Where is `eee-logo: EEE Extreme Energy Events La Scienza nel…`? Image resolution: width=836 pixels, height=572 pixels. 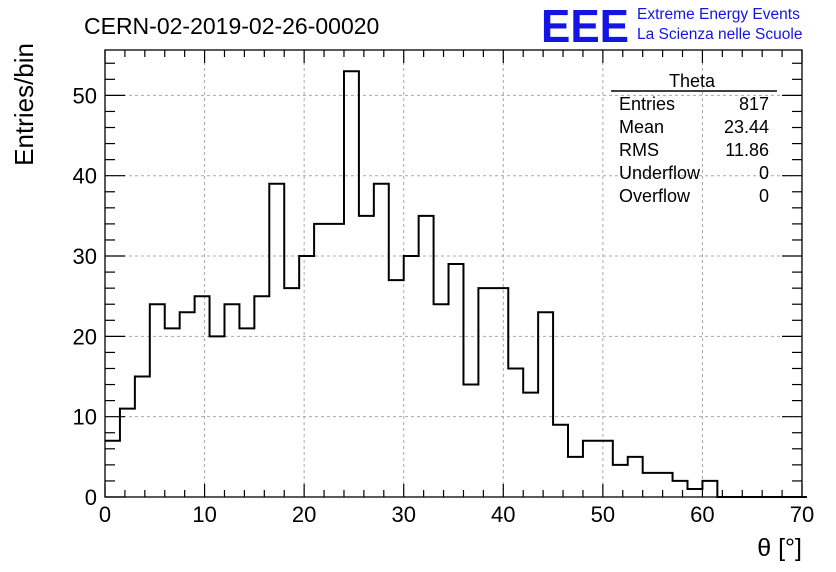 eee-logo: EEE Extreme Energy Events La Scienza nel… is located at coordinates (671, 26).